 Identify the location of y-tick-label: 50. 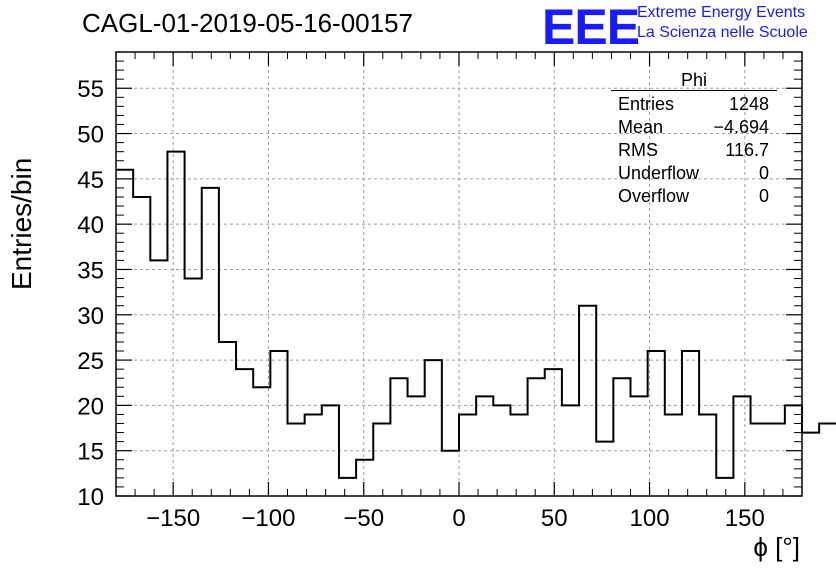
(90, 135).